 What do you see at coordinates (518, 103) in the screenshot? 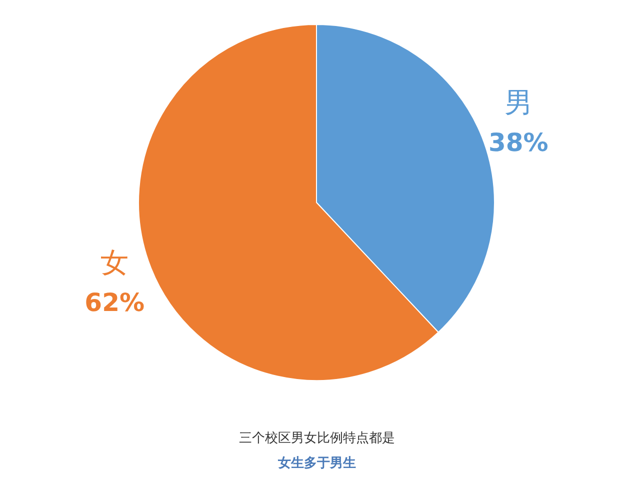
I see `slice-label: 男` at bounding box center [518, 103].